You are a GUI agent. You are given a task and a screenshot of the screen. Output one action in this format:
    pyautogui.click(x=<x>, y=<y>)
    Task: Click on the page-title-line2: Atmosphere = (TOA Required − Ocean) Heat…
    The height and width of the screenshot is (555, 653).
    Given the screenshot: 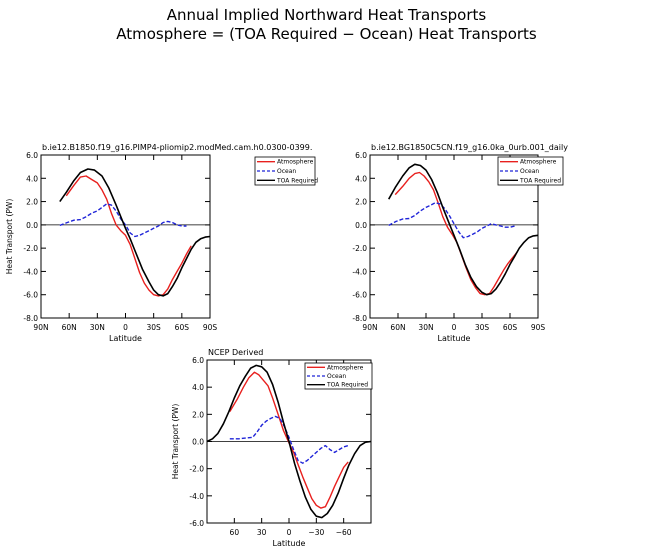 What is the action you would take?
    pyautogui.click(x=326, y=34)
    